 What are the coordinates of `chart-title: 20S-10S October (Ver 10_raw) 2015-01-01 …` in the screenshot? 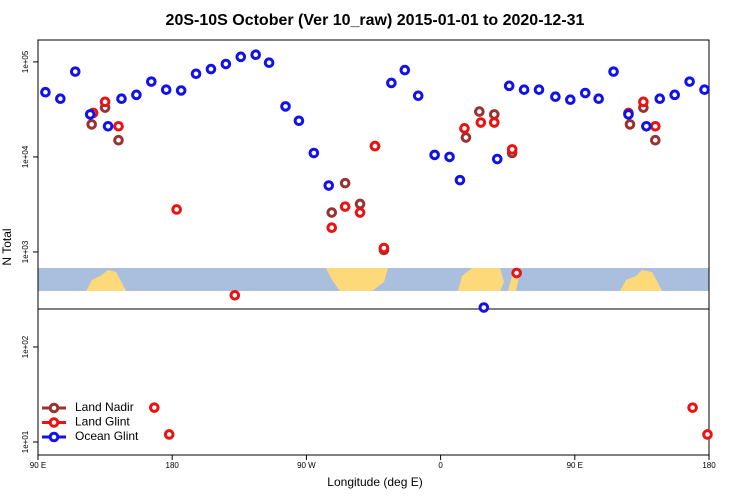 It's located at (375, 20).